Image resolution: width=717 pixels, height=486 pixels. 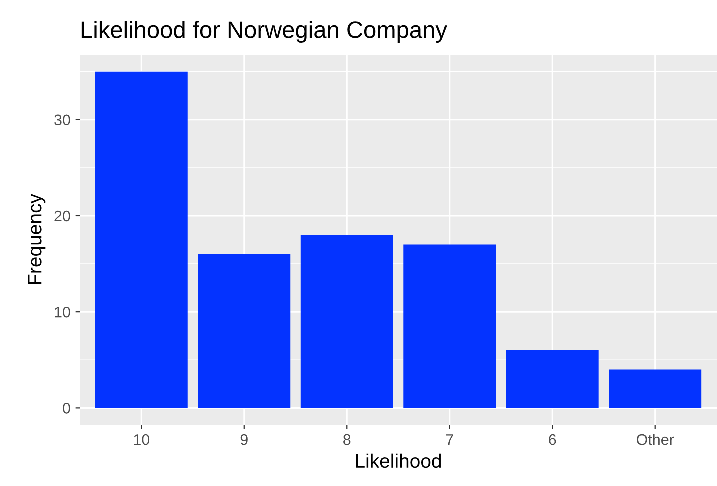 I want to click on x-tick-label: 10, so click(x=142, y=440).